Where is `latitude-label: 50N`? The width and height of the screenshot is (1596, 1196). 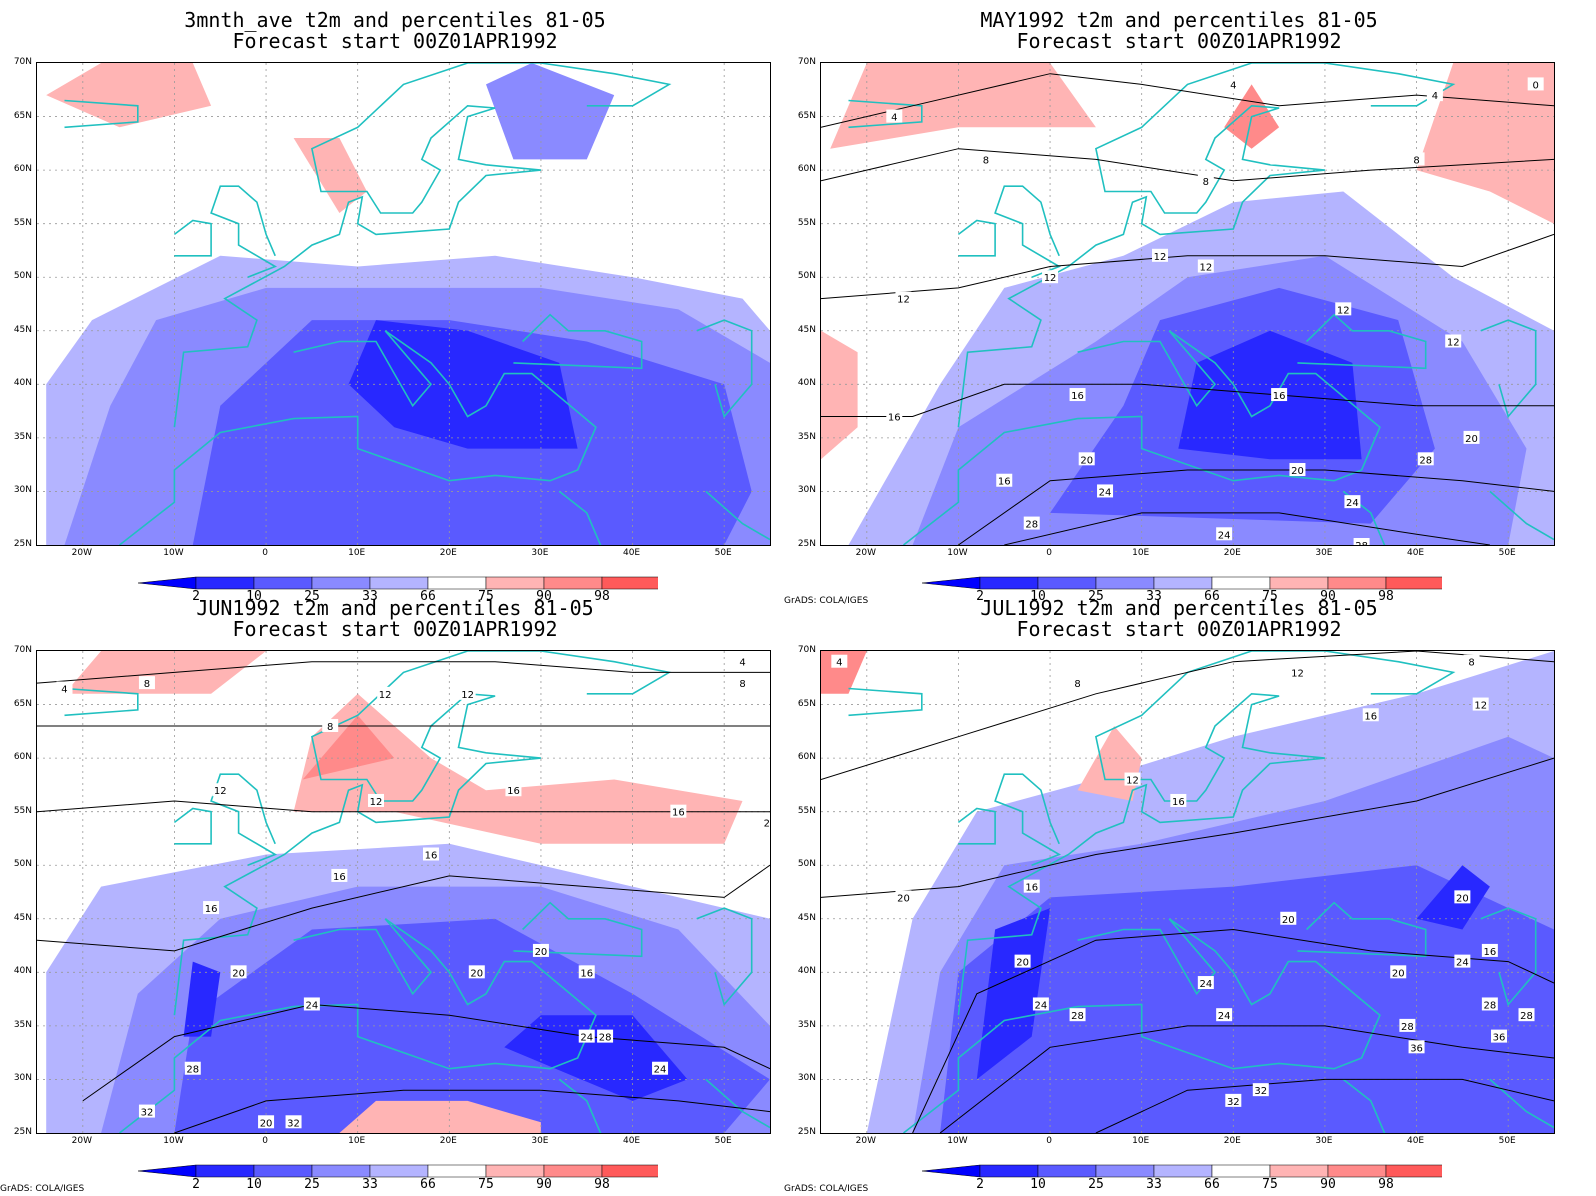
latitude-label: 50N is located at coordinates (22, 276).